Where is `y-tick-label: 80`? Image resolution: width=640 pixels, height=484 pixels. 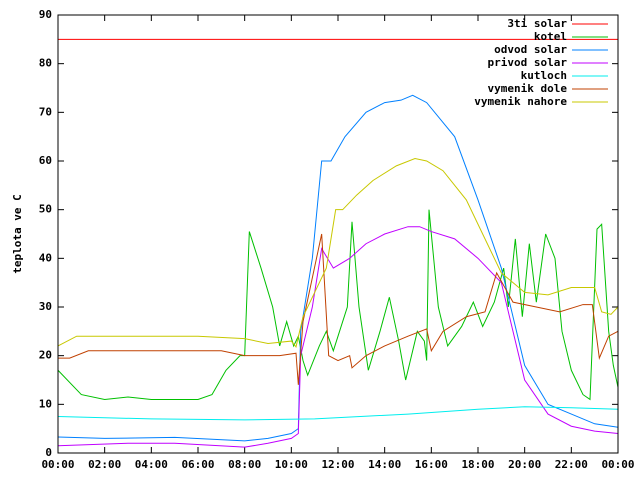
y-tick-label: 80 is located at coordinates (45, 63).